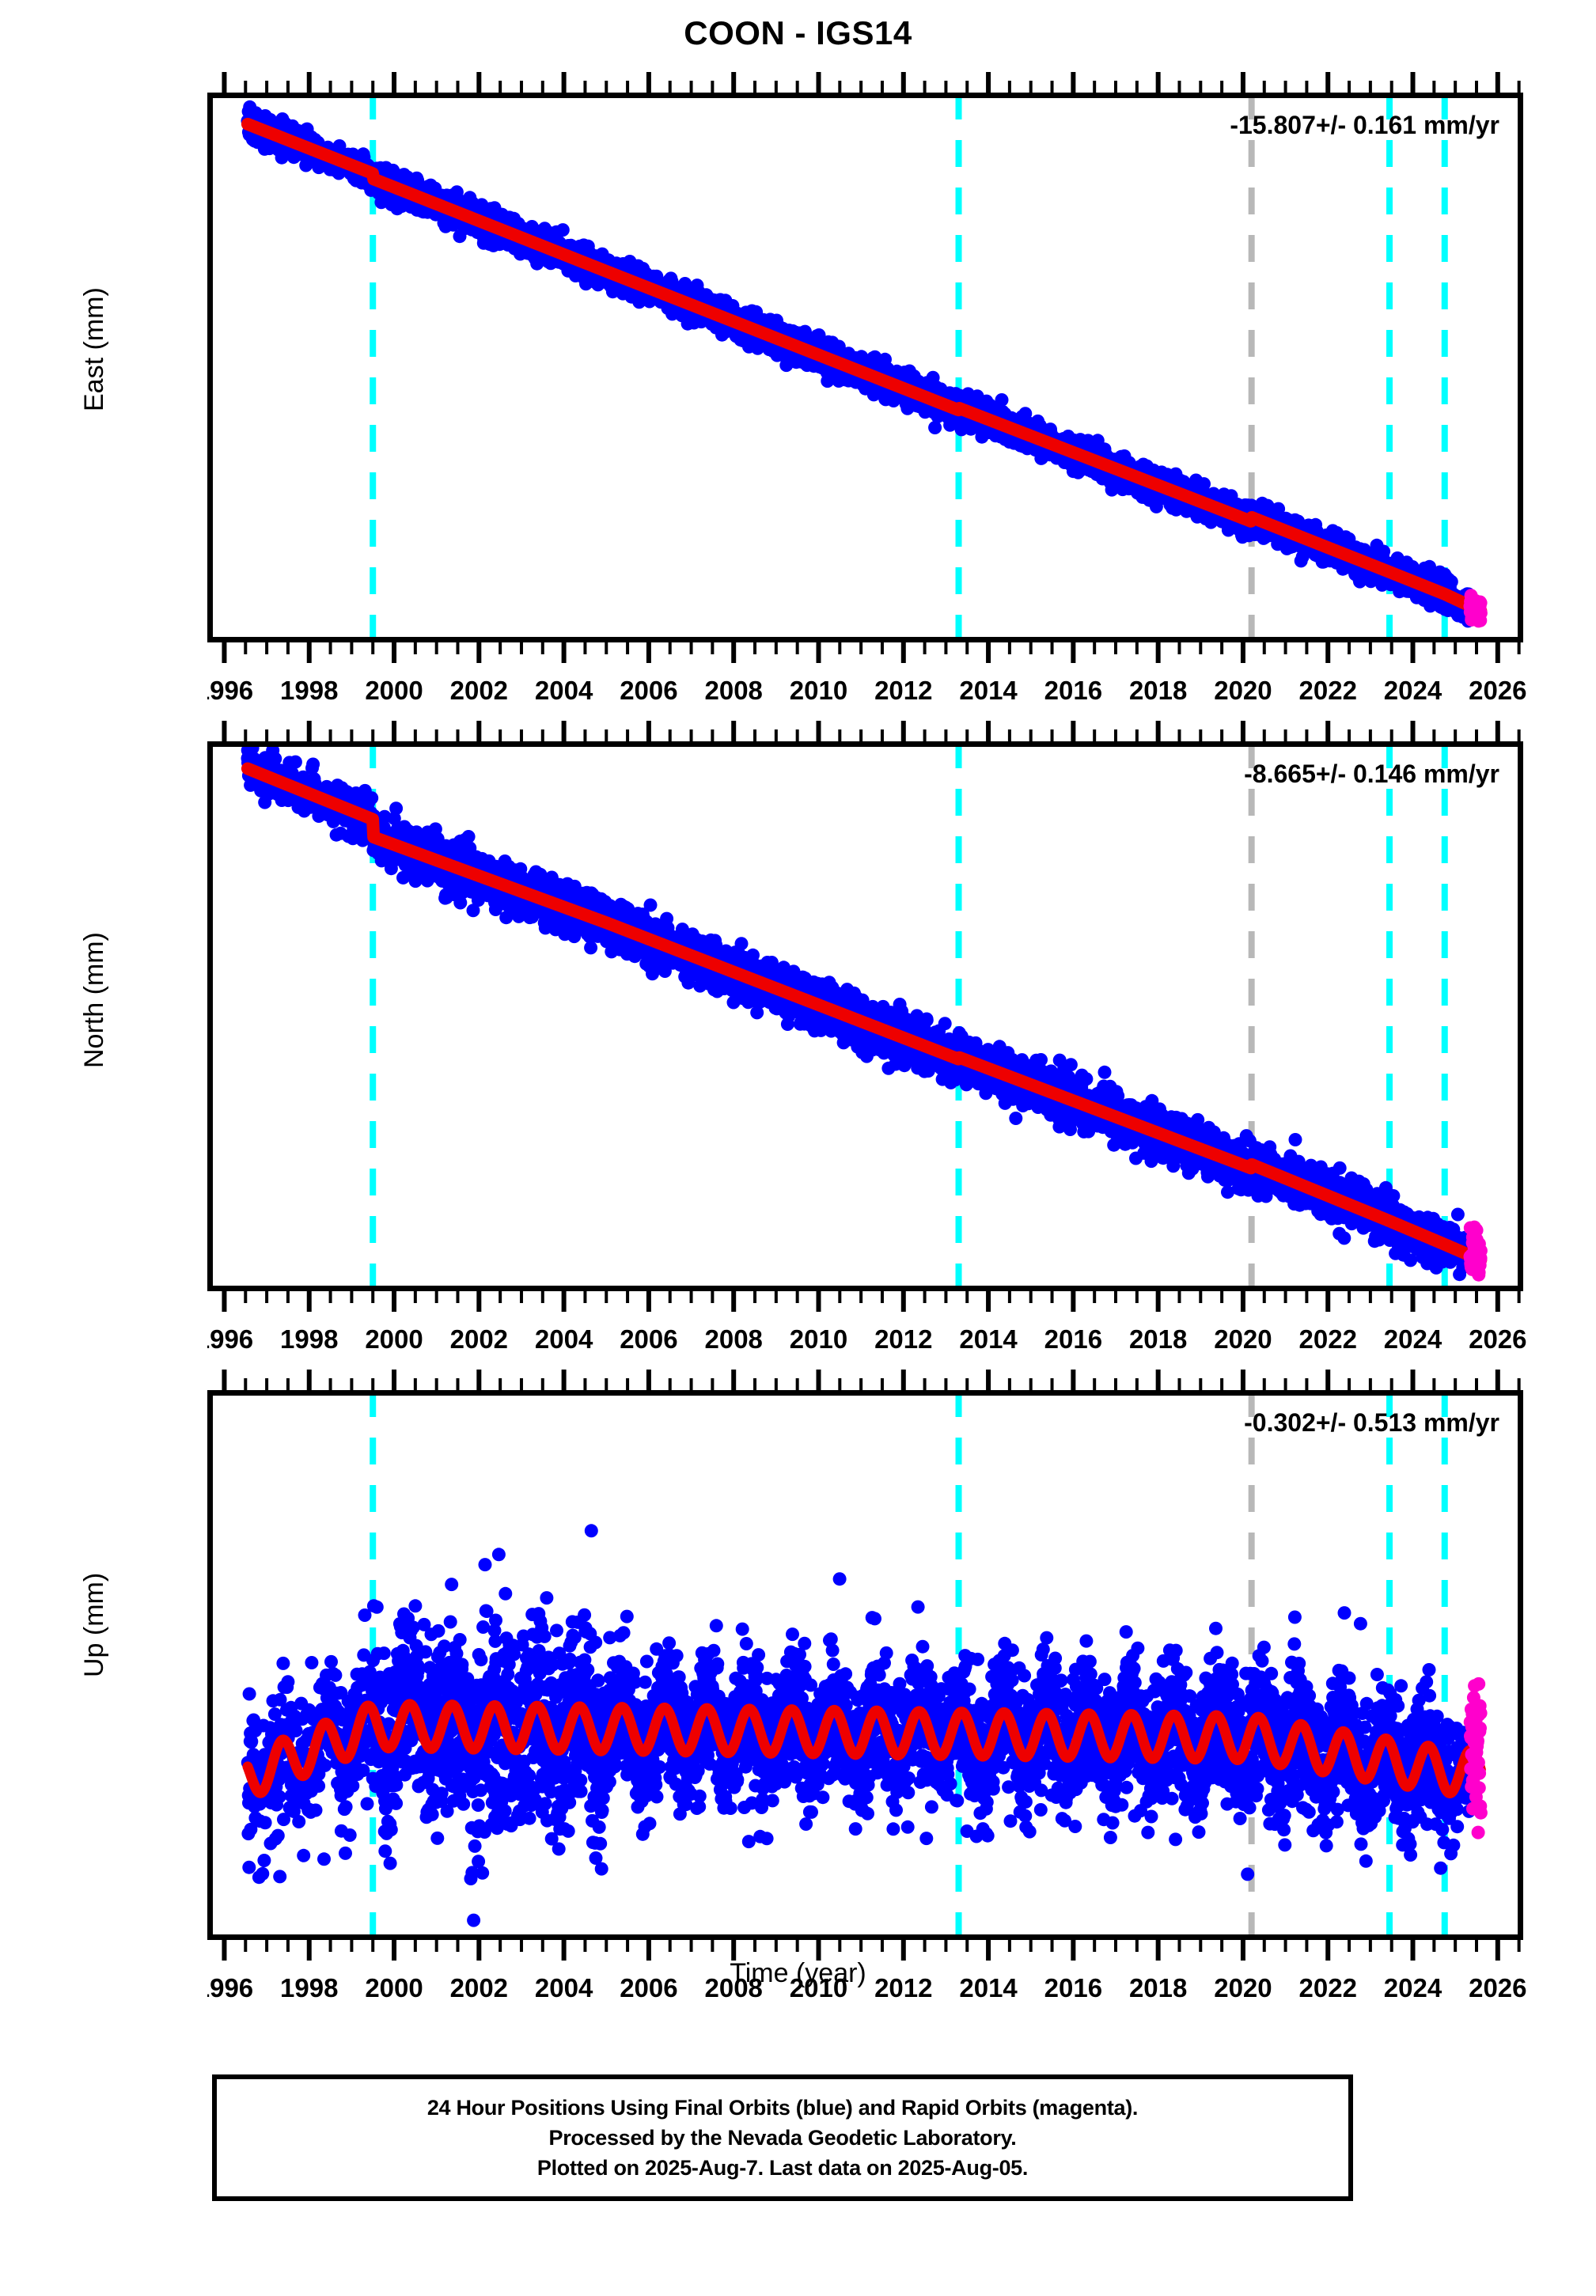 This screenshot has width=1596, height=2296. What do you see at coordinates (94, 1625) in the screenshot?
I see `up-axis-label: Up (mm)` at bounding box center [94, 1625].